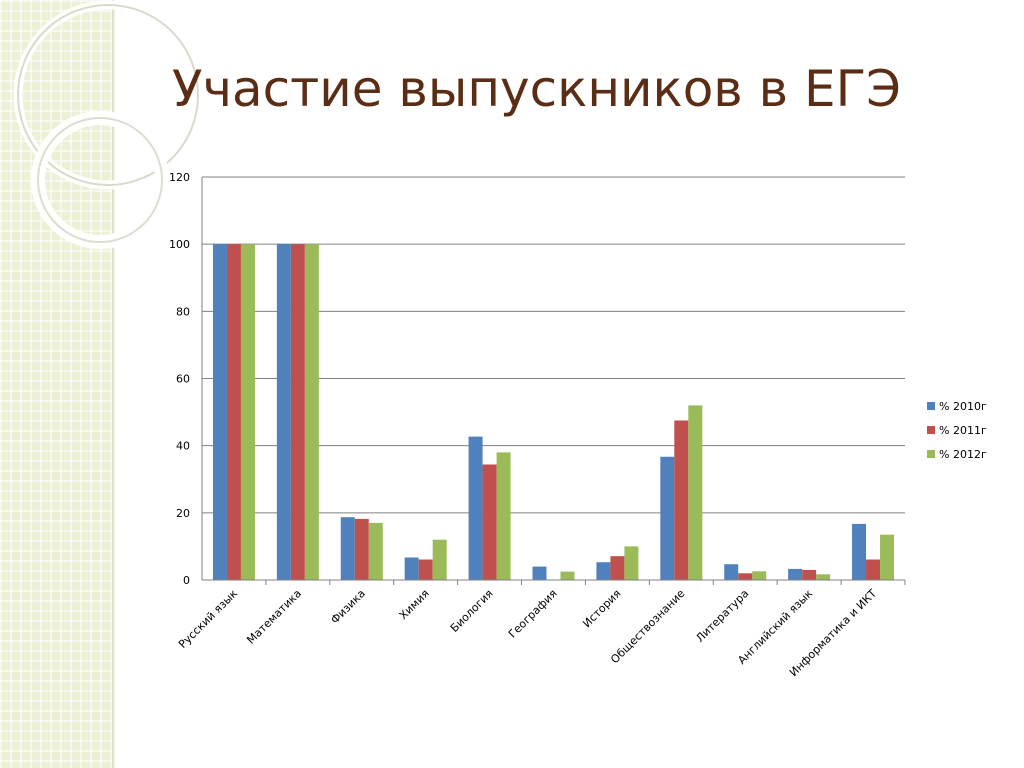 This screenshot has width=1024, height=768. What do you see at coordinates (186, 580) in the screenshot?
I see `y-tick-label: 0` at bounding box center [186, 580].